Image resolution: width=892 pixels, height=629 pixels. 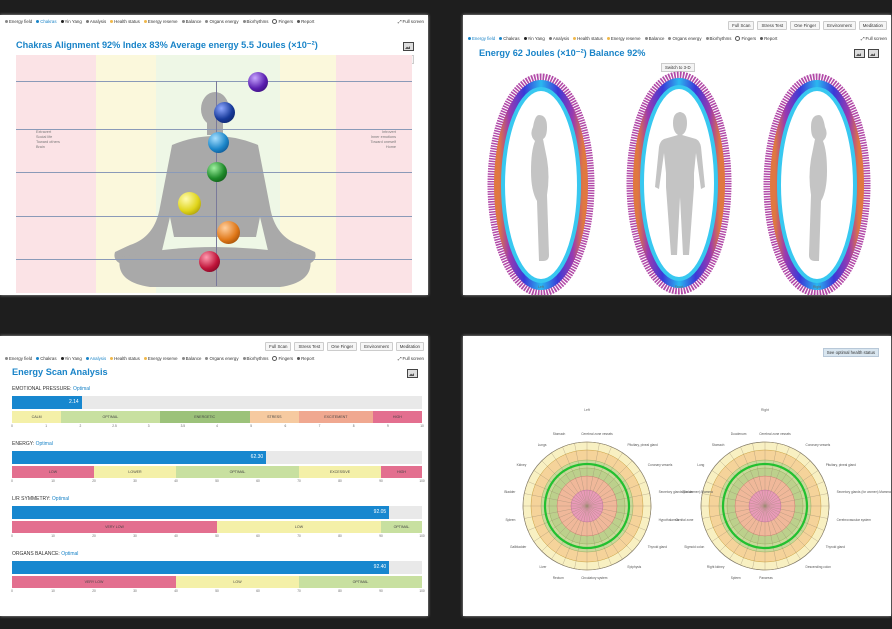 What do you see at coordinates (679, 287) in the screenshot?
I see `view-label-front: Front` at bounding box center [679, 287].